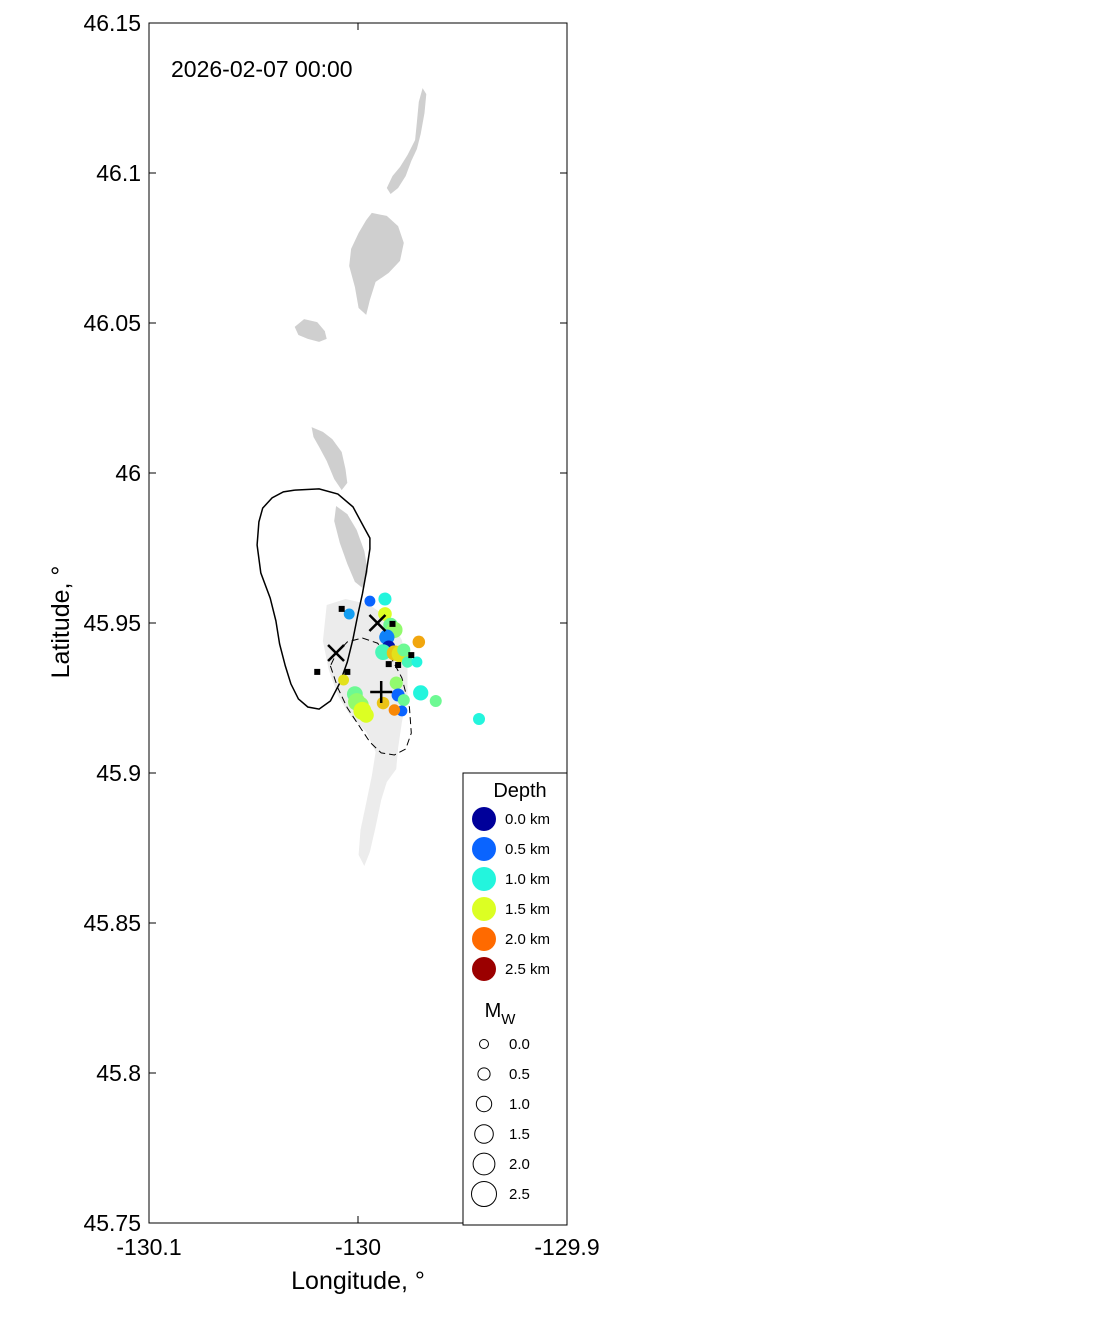  I want to click on magnitude-legend-label-4: 2.0, so click(519, 1164).